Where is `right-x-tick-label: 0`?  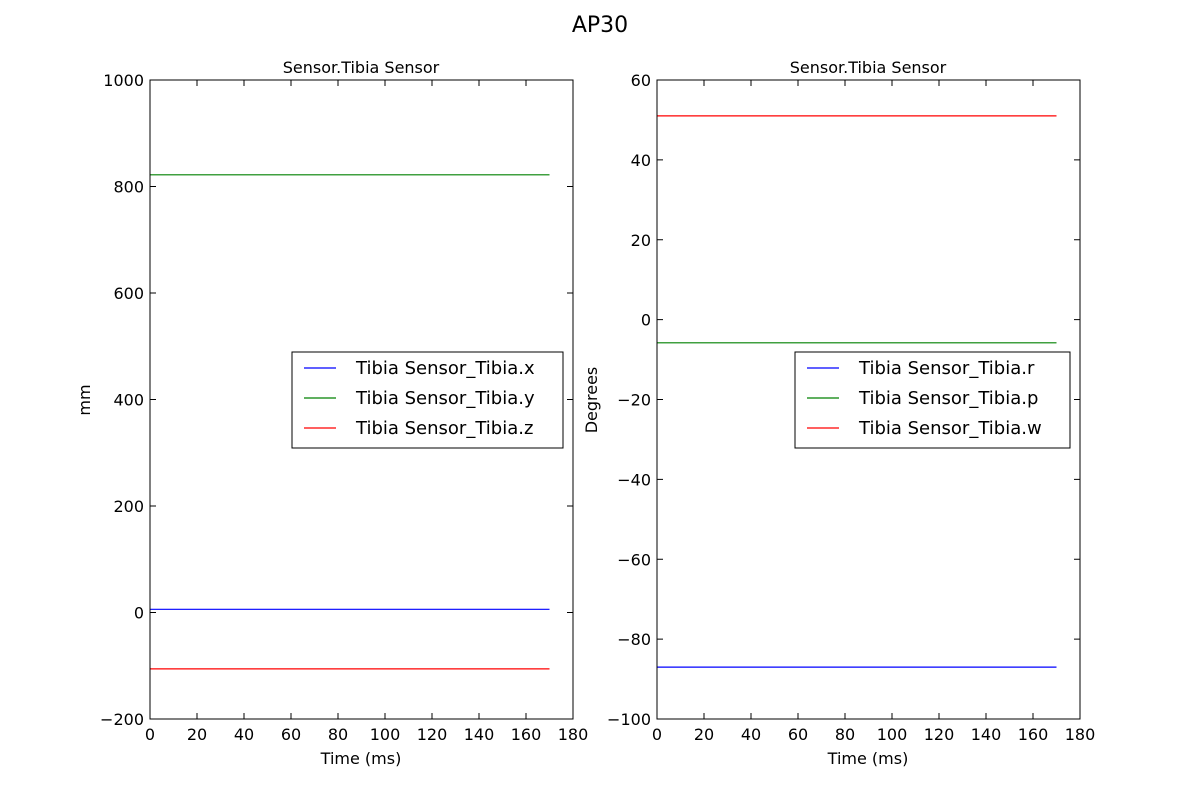
right-x-tick-label: 0 is located at coordinates (657, 734).